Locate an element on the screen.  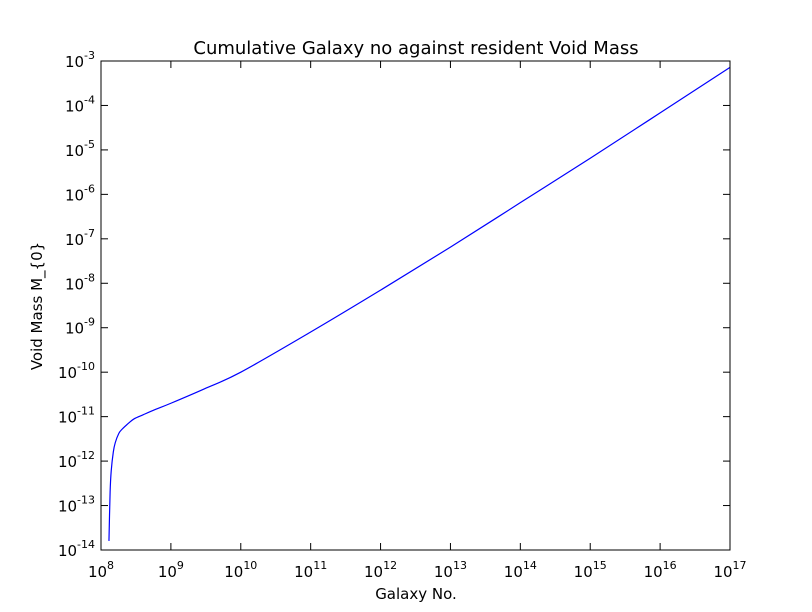
x-tick-label-exponent: 17 is located at coordinates (740, 565).